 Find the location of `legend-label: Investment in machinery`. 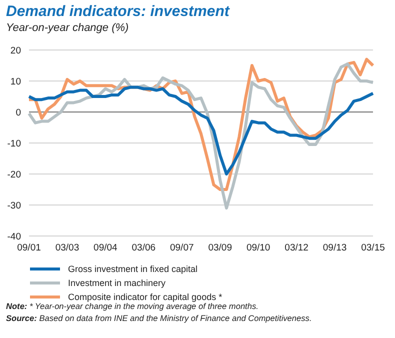

legend-label: Investment in machinery is located at coordinates (117, 283).